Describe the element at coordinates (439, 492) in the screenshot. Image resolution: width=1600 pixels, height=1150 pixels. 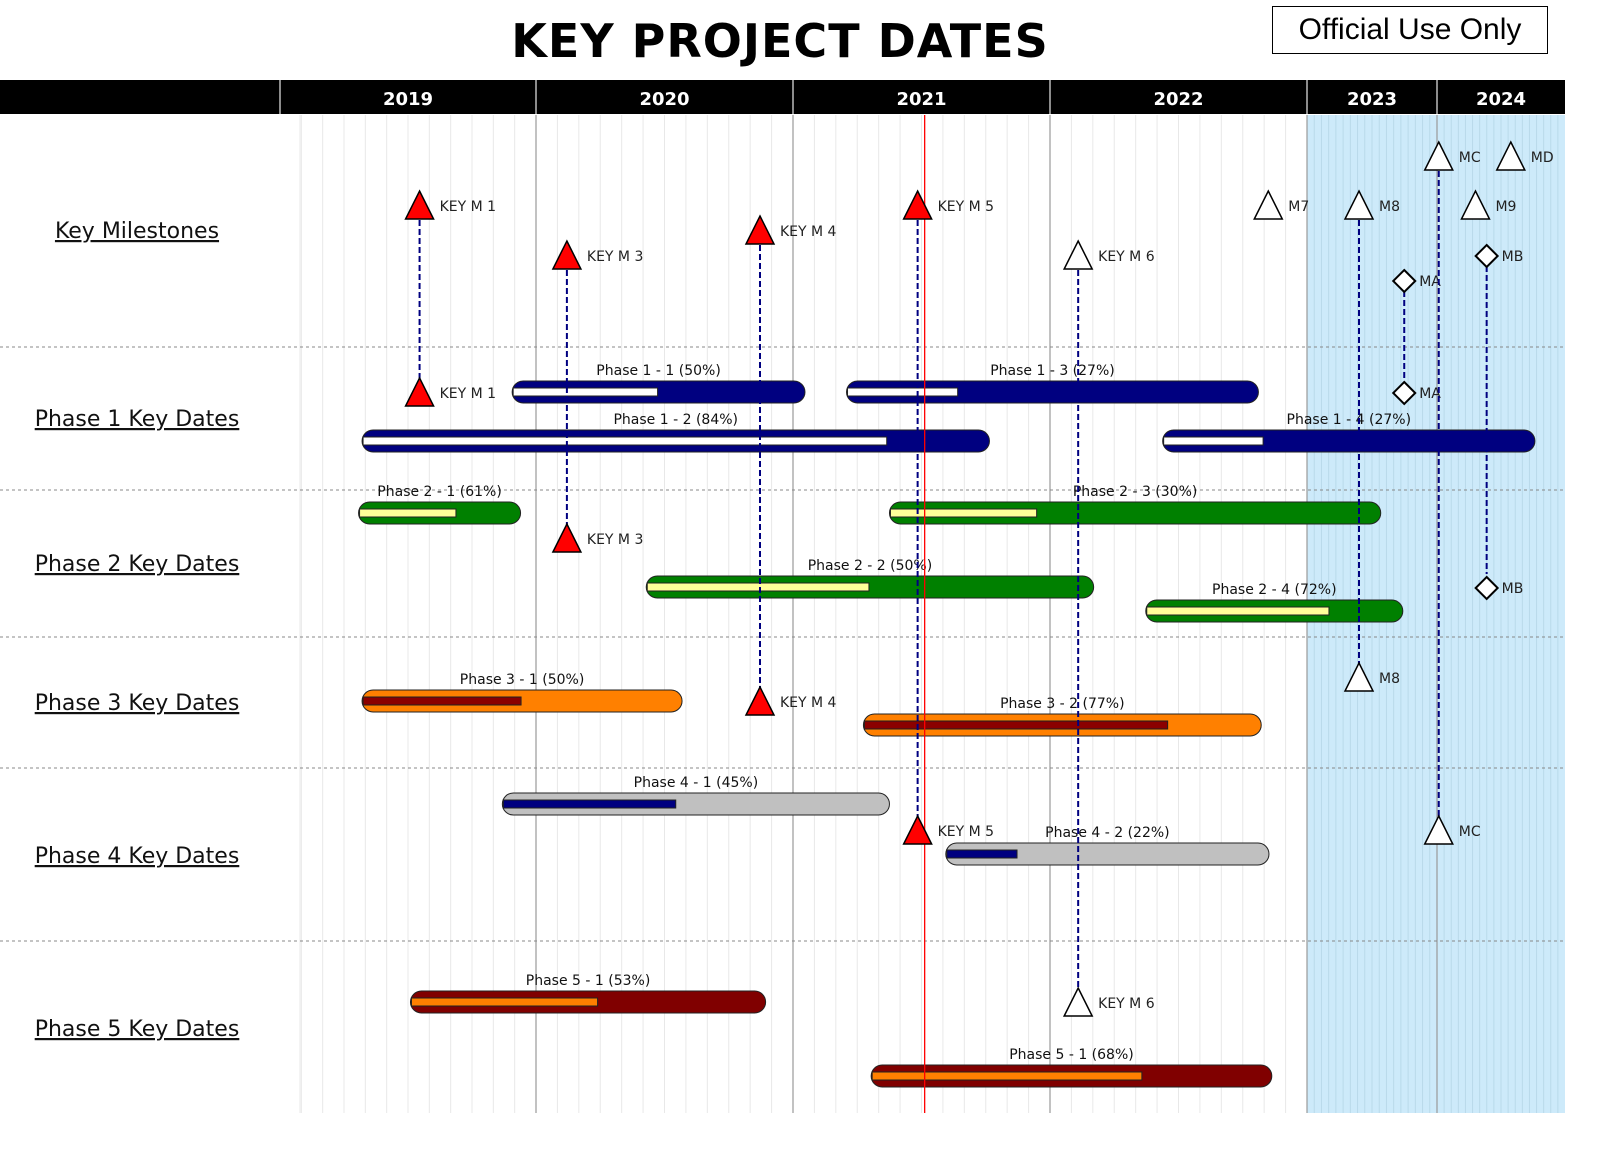
I see `task-label: Phase 2 - 1 (61%)` at that location.